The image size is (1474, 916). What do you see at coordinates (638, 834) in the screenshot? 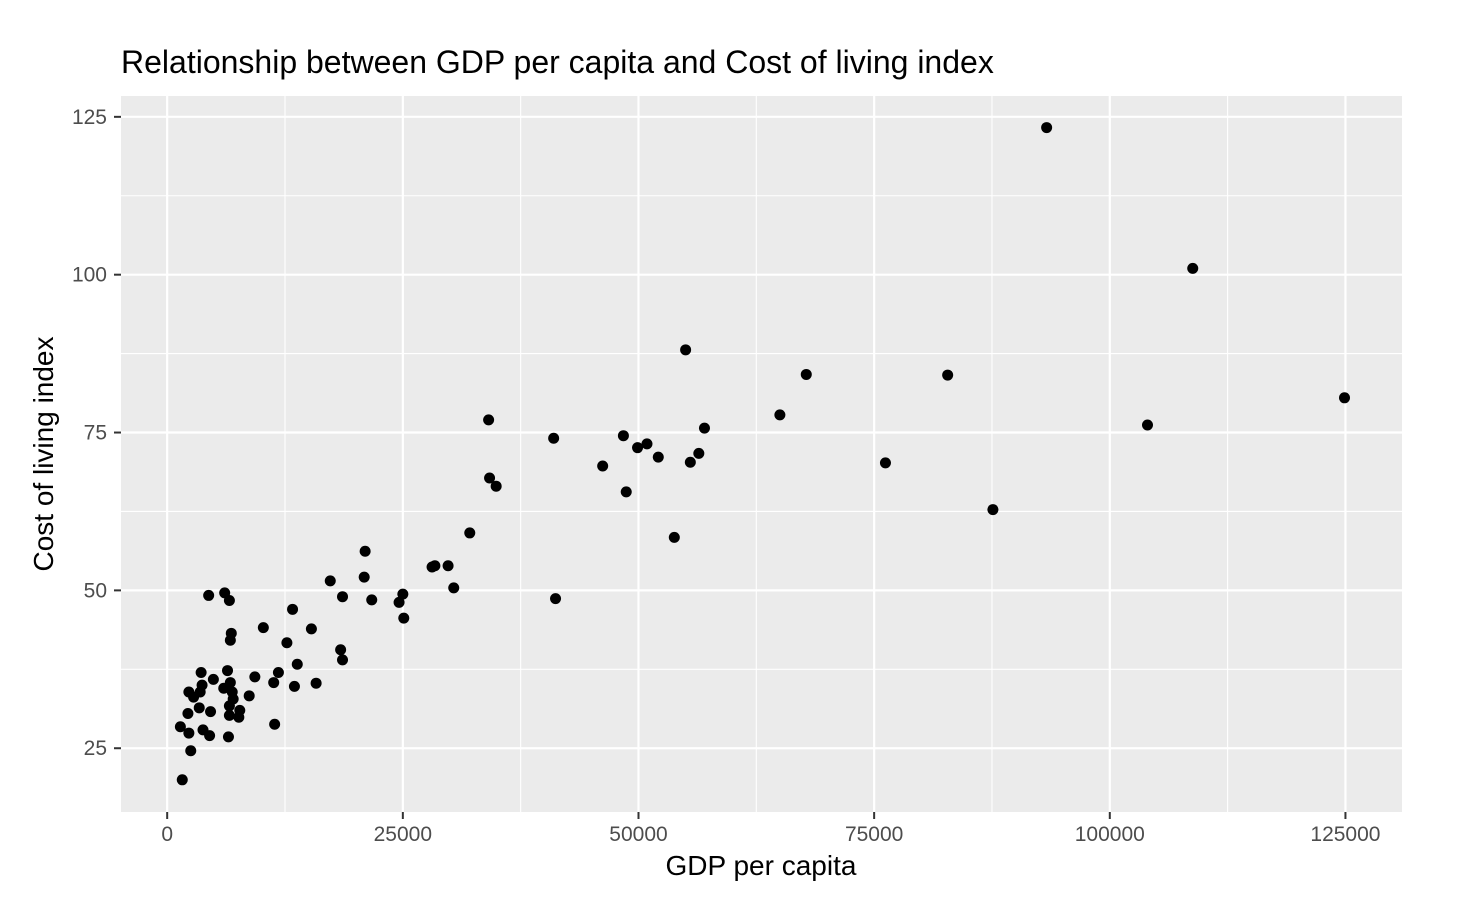
I see `x-tick-label: 50000` at bounding box center [638, 834].